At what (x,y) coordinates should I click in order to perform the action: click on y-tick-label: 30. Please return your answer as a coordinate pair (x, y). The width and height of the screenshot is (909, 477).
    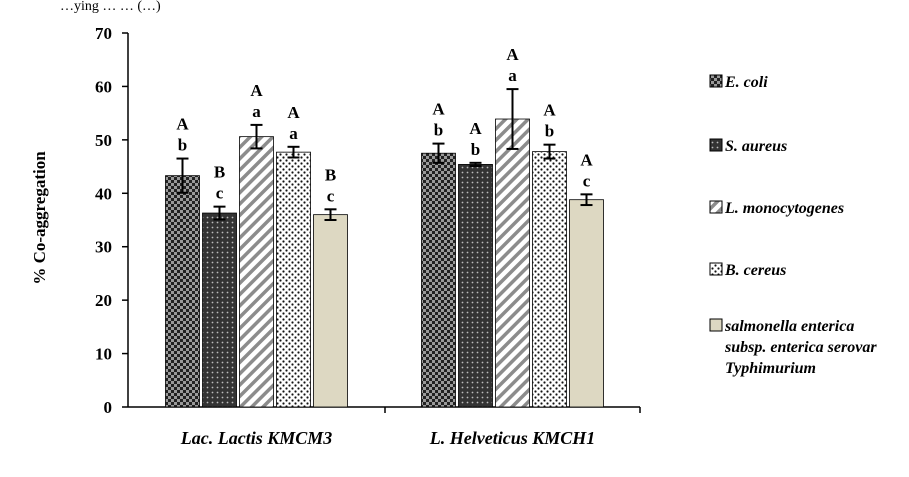
    Looking at the image, I should click on (103, 247).